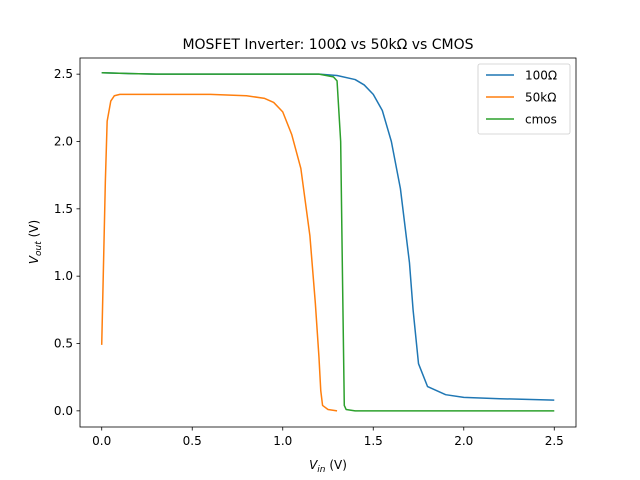 This screenshot has width=640, height=480. I want to click on x-tick-label: 2.0, so click(463, 441).